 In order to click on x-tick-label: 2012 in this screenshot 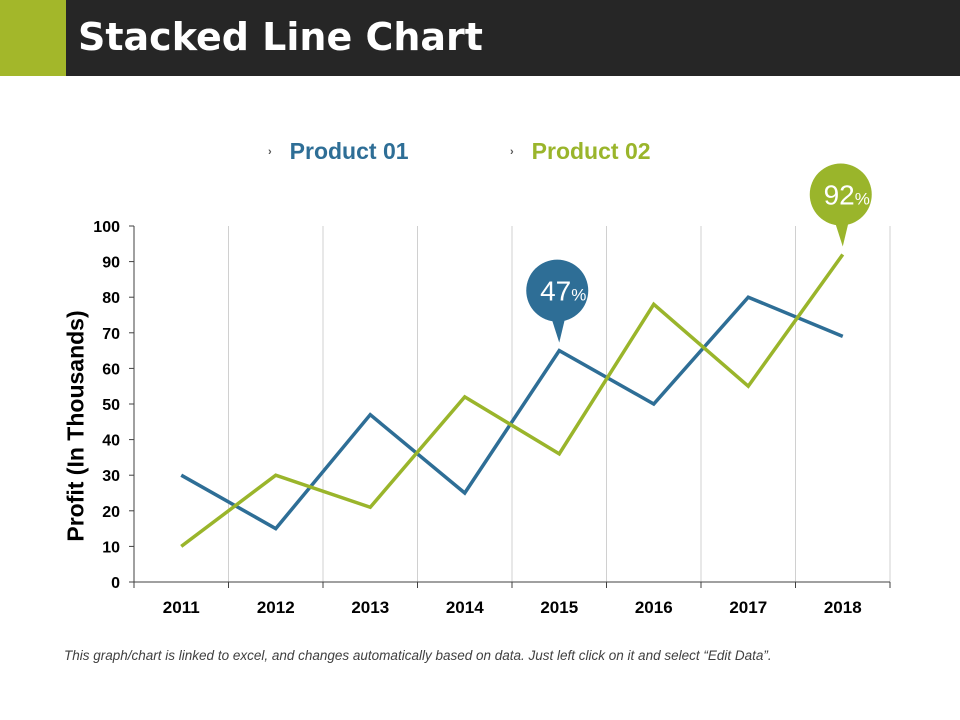, I will do `click(276, 607)`.